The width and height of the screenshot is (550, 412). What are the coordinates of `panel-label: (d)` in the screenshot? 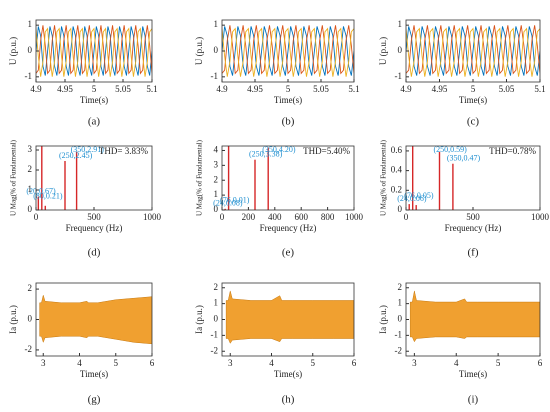 It's located at (94, 253).